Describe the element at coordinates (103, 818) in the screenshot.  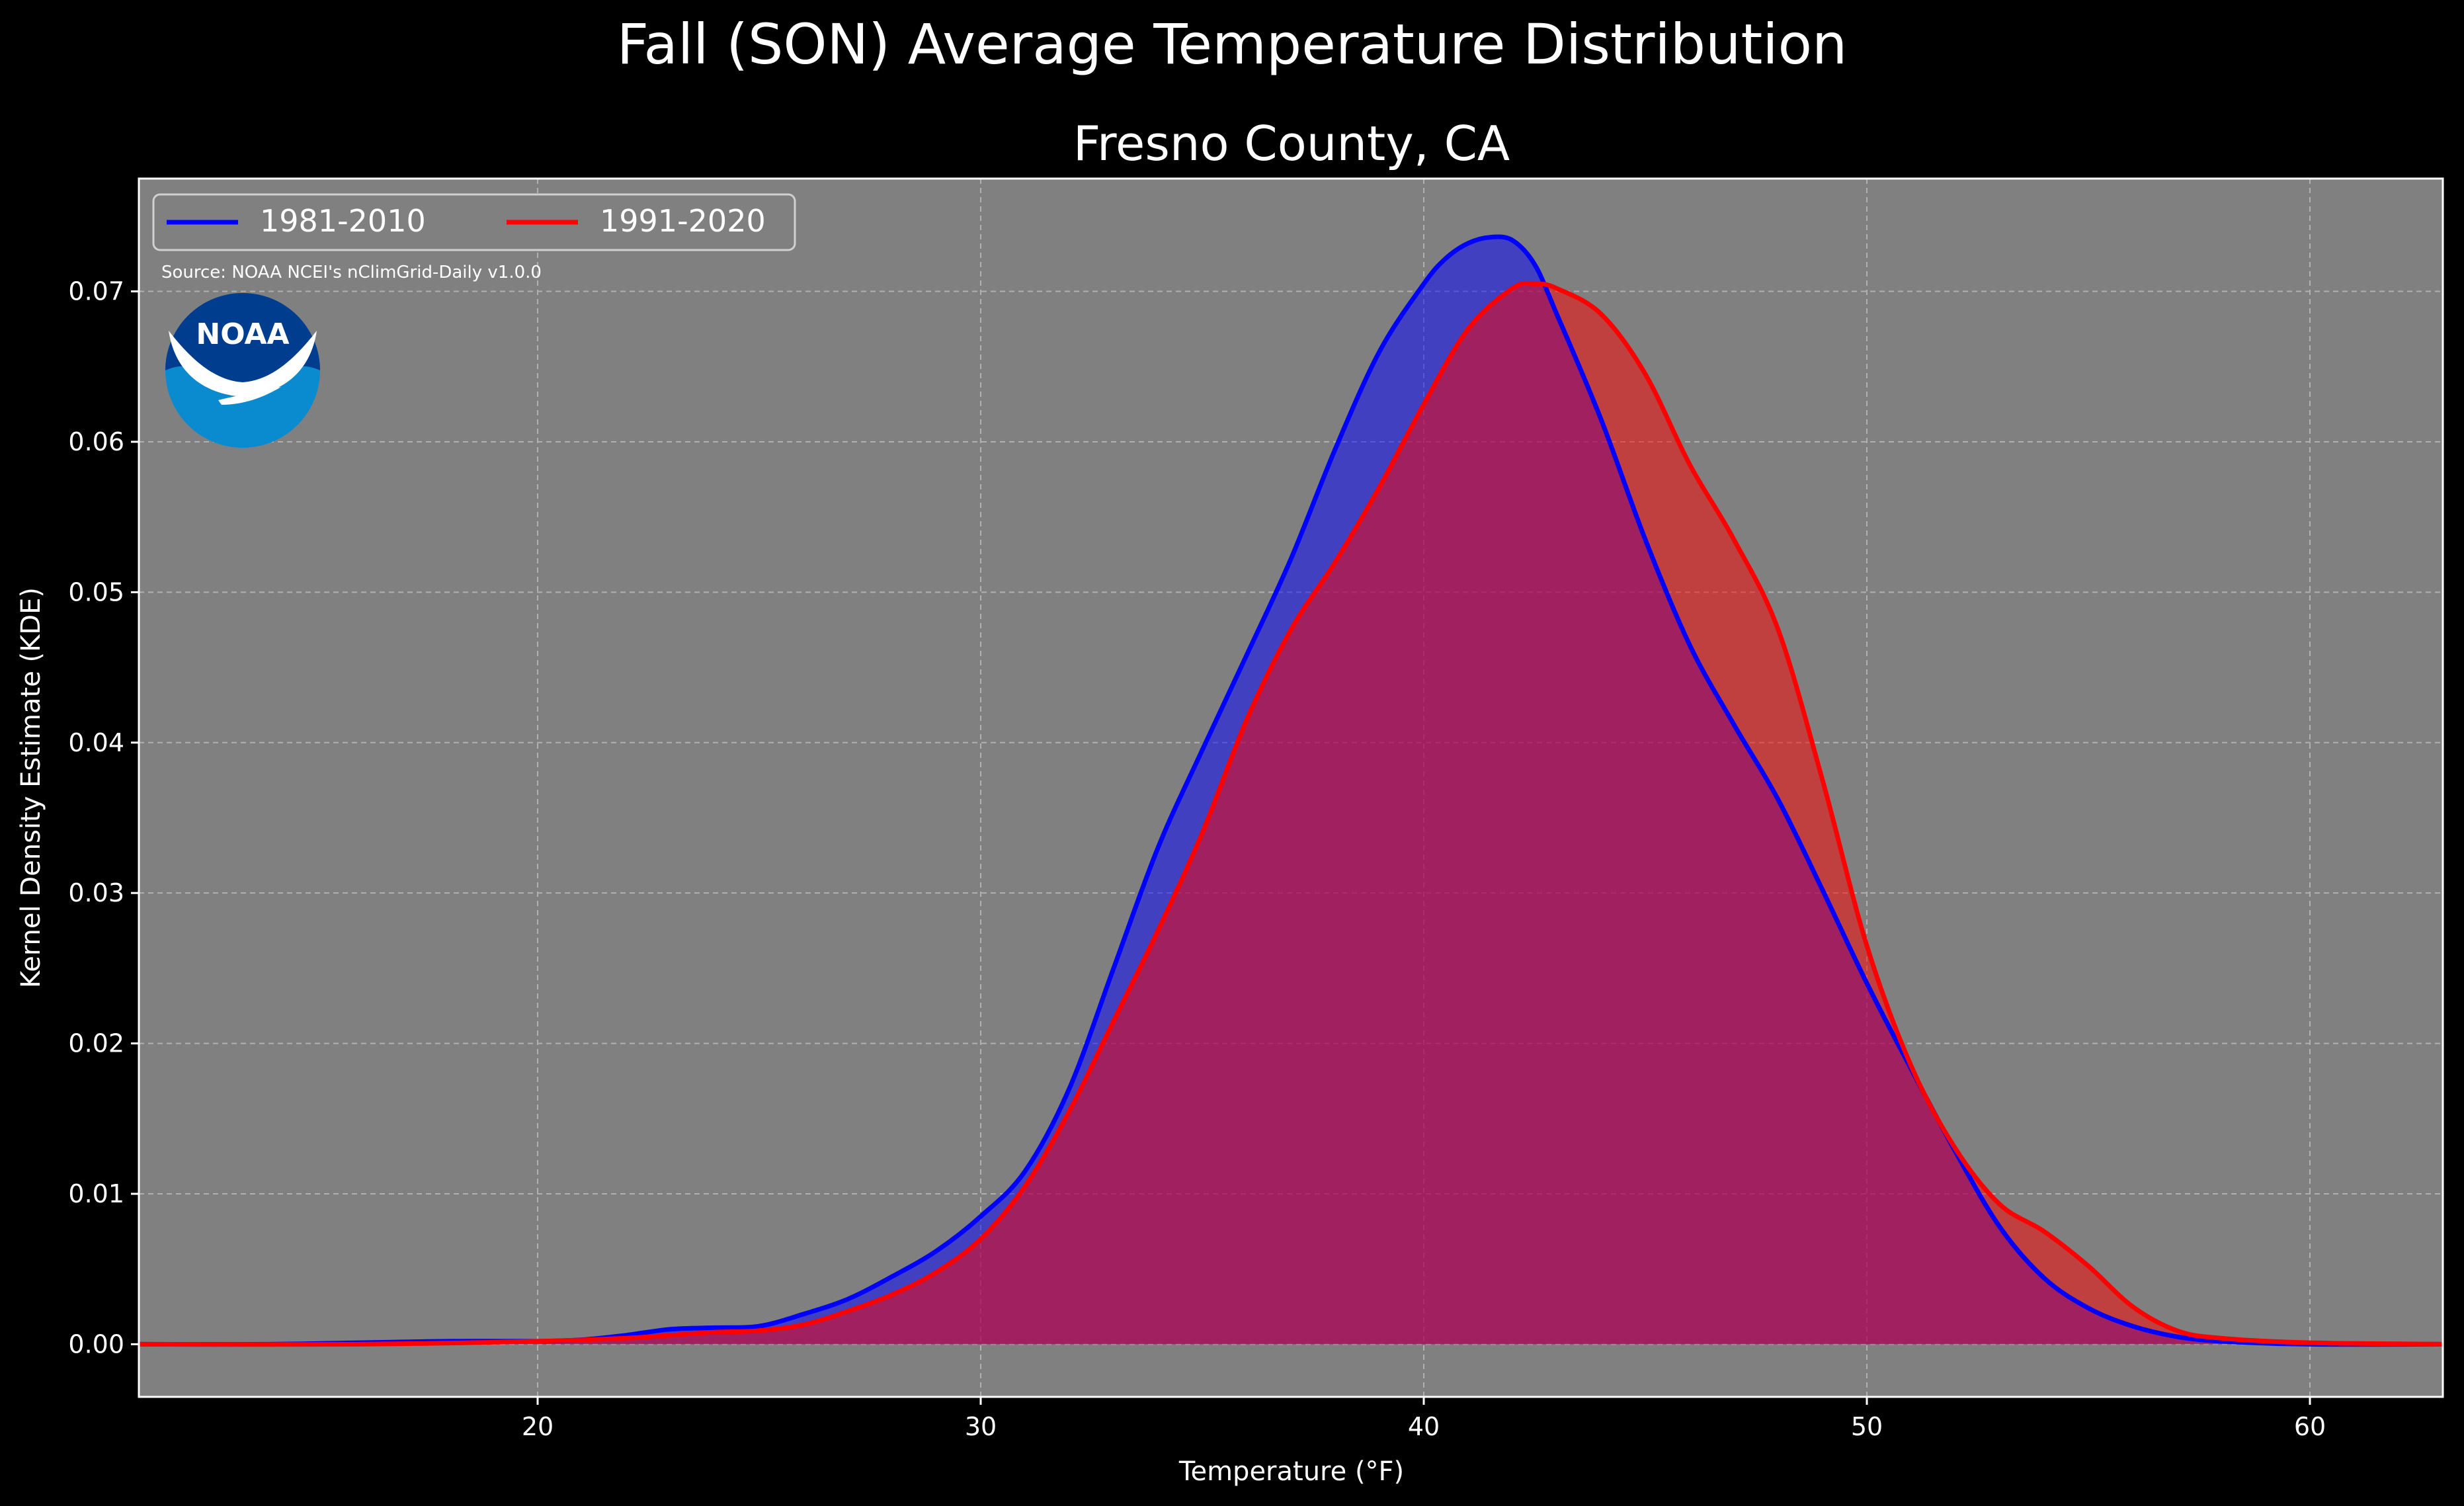
I see `y-axis-ticks: 0.00 0.01 0.02 0.03 0.04 0.05 0.06 0.07` at that location.